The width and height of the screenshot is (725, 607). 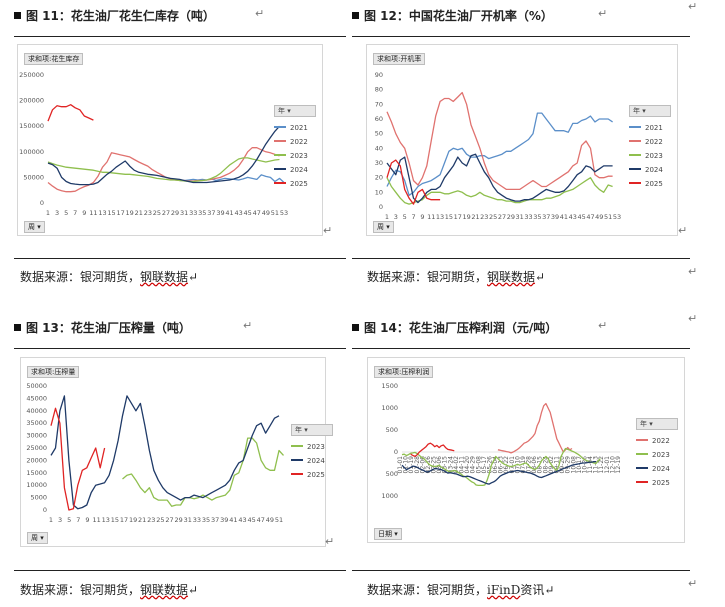 What do you see at coordinates (596, 465) in the screenshot?
I see `x-tick-label: 11-13` at bounding box center [596, 465].